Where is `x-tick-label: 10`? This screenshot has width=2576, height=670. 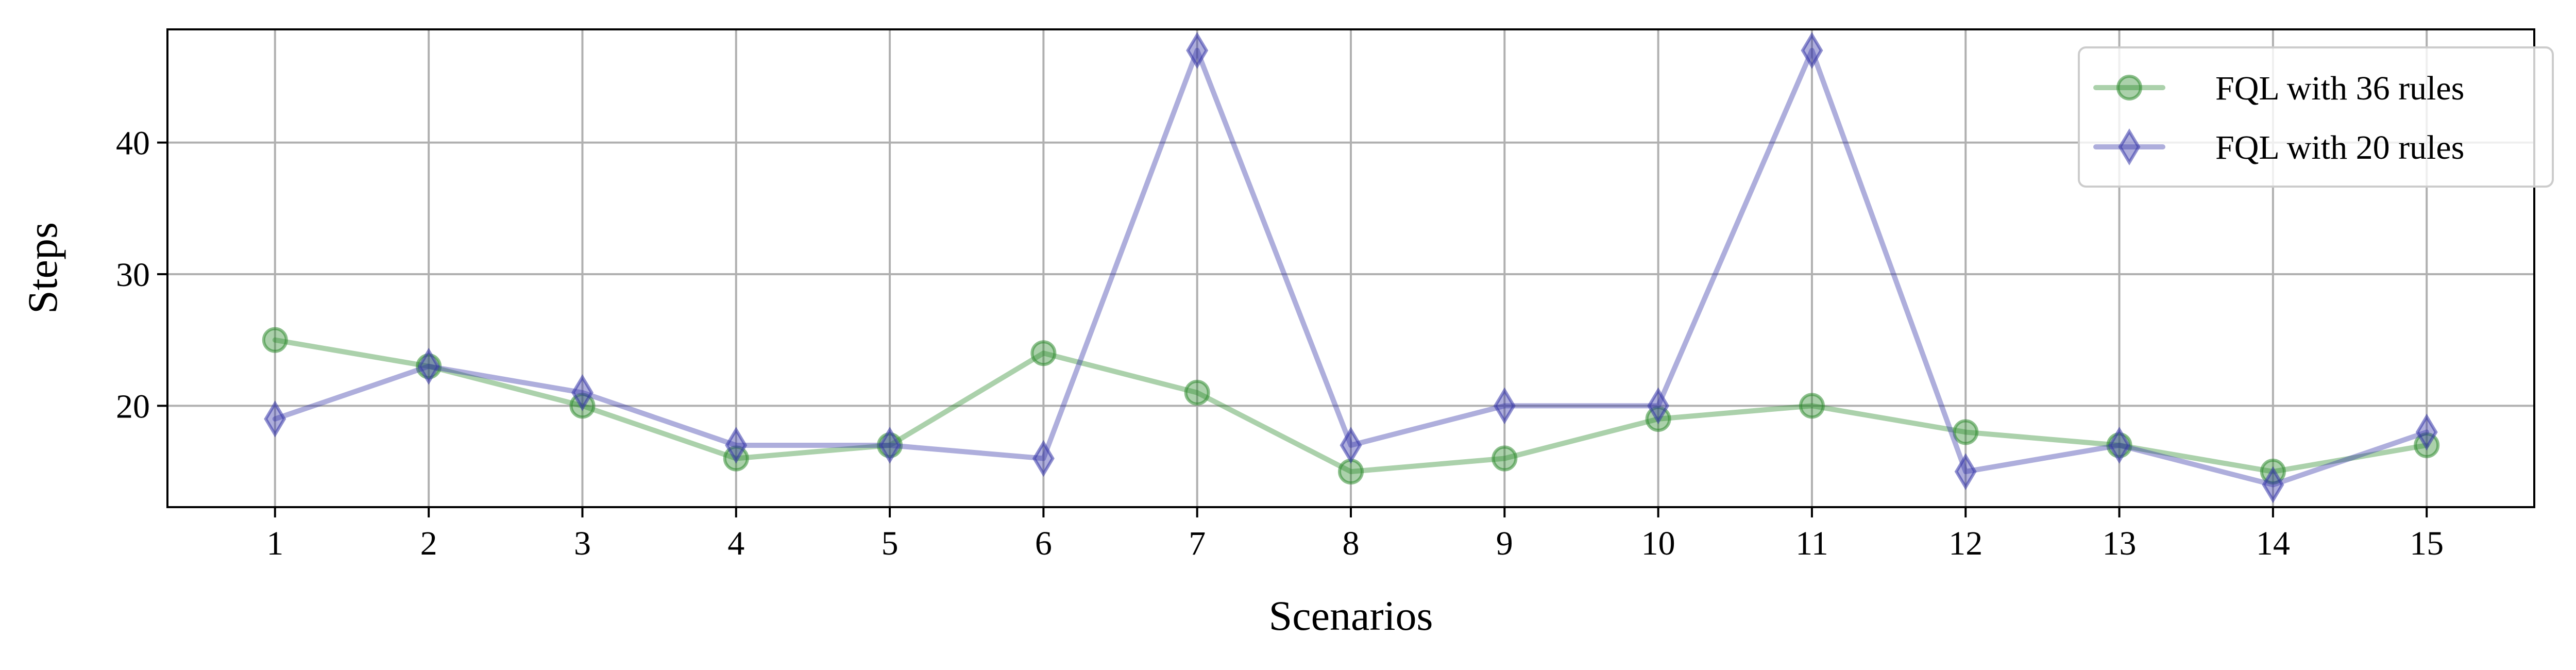 x-tick-label: 10 is located at coordinates (1658, 543).